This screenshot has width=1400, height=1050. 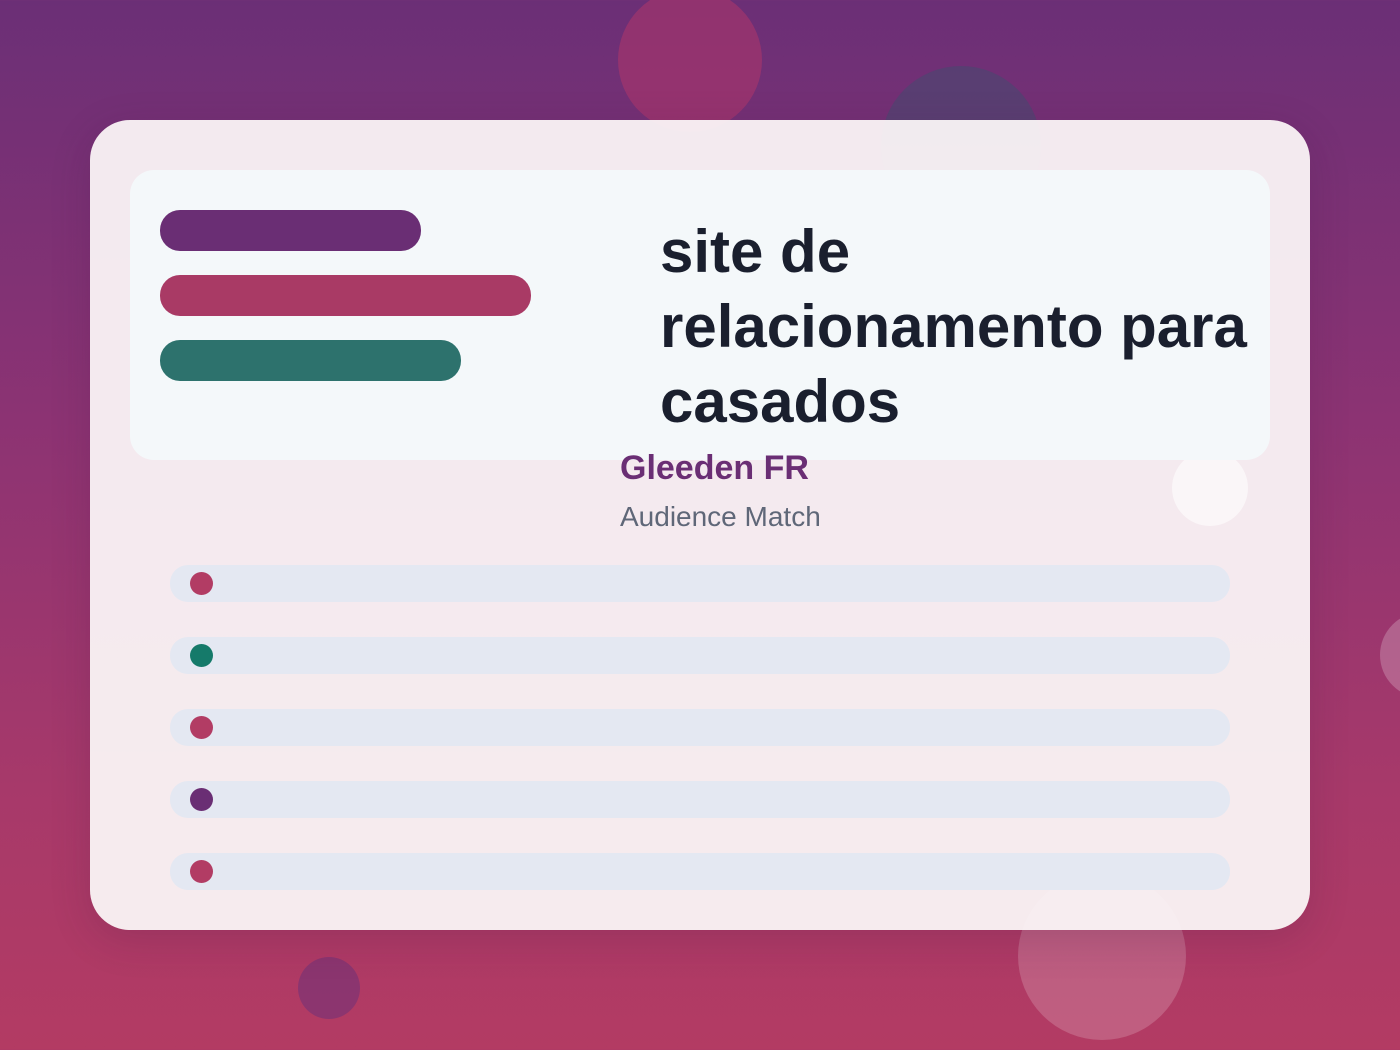 What do you see at coordinates (720, 516) in the screenshot?
I see `subtitle: Audience Match` at bounding box center [720, 516].